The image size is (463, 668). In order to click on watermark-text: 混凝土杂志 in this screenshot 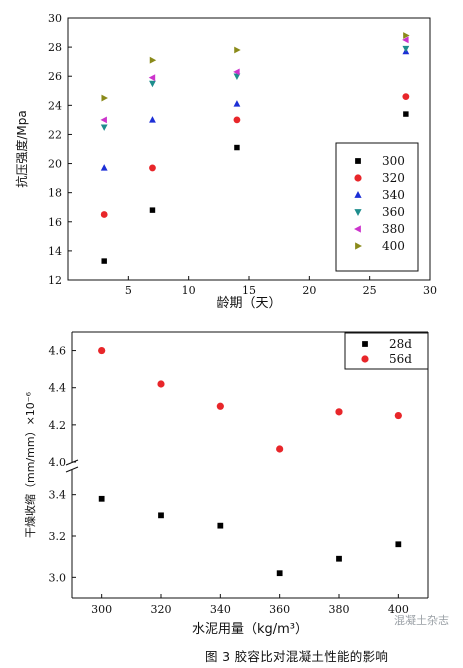, I will do `click(421, 620)`.